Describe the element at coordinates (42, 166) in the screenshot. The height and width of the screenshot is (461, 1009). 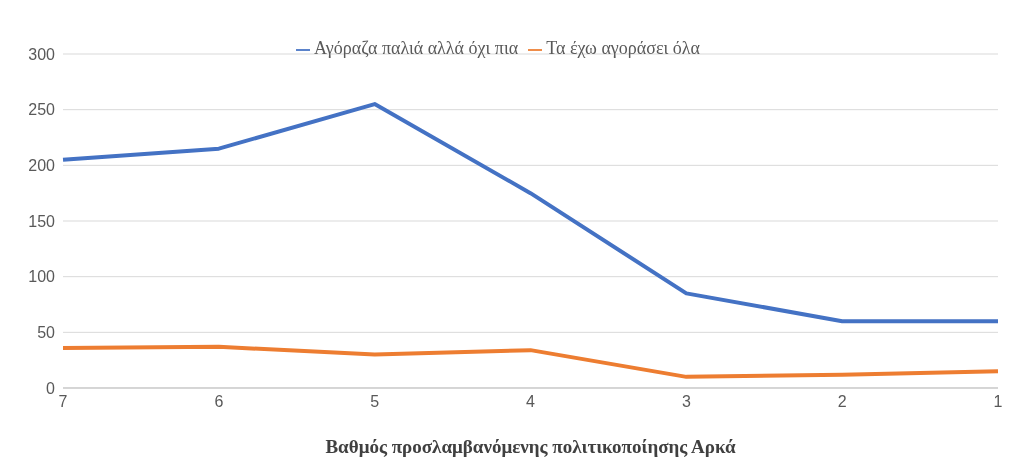
I see `y-tick-label: 200` at that location.